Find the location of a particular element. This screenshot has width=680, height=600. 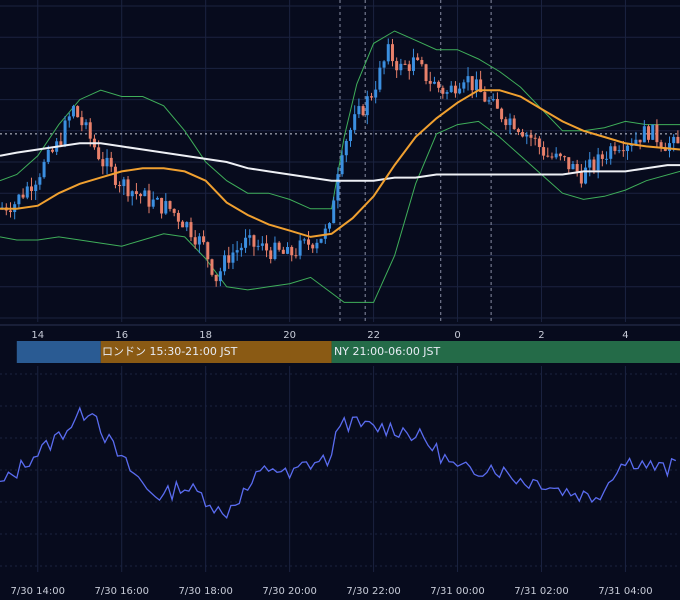

session-block is located at coordinates (216, 352).